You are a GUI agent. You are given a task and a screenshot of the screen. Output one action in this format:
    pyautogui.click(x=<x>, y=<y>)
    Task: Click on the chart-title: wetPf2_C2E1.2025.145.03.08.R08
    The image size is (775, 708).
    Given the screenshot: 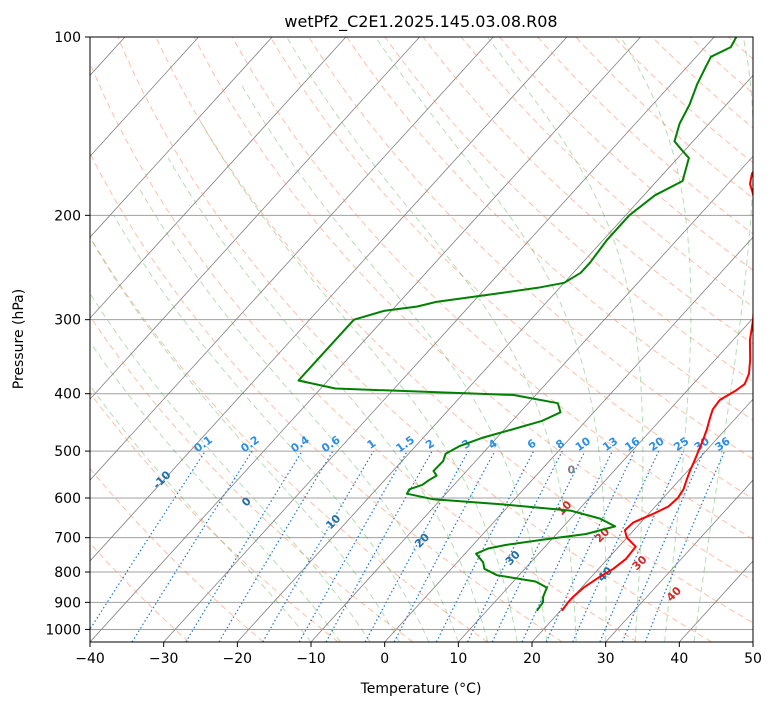 What is the action you would take?
    pyautogui.click(x=420, y=22)
    